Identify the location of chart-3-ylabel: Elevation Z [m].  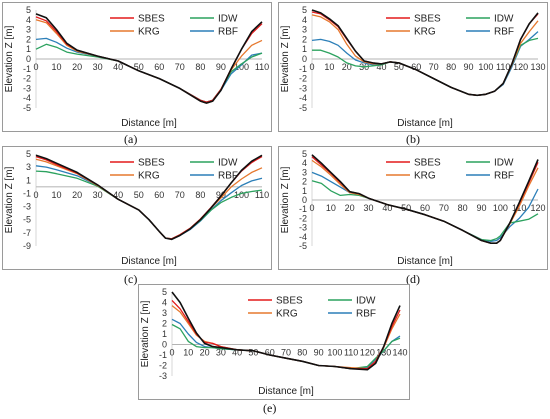
(9, 199).